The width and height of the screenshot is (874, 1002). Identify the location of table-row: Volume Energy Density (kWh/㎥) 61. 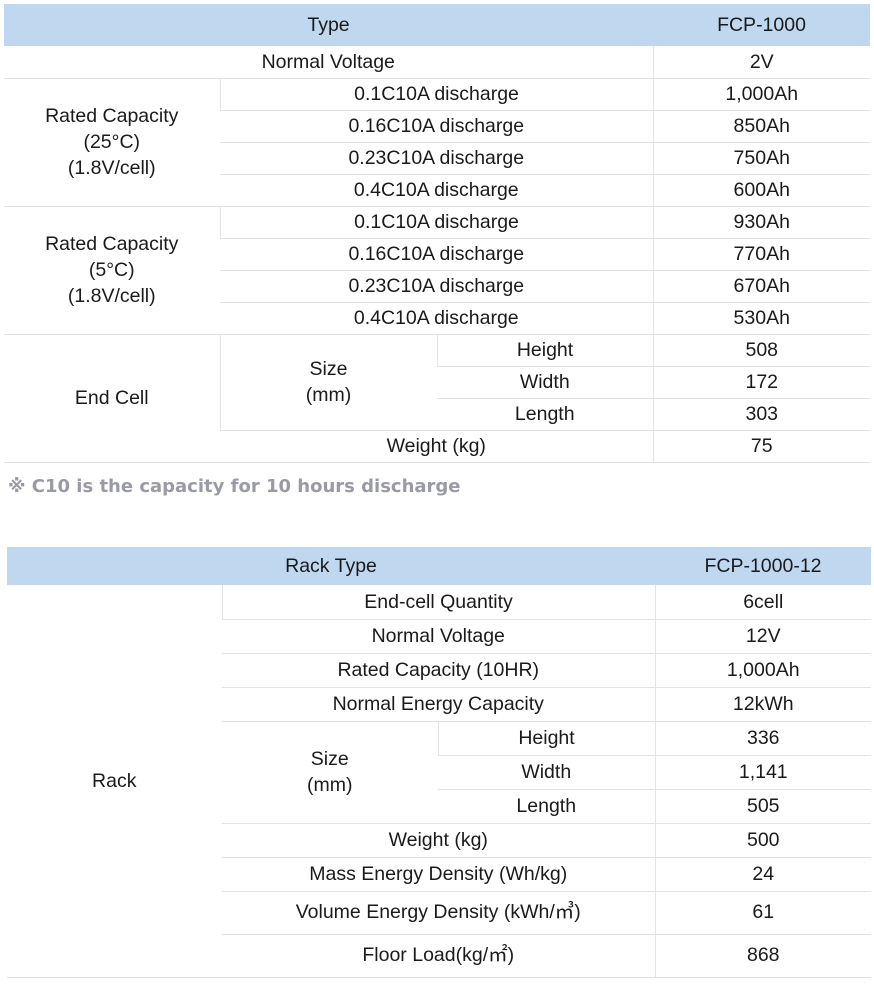
(439, 913).